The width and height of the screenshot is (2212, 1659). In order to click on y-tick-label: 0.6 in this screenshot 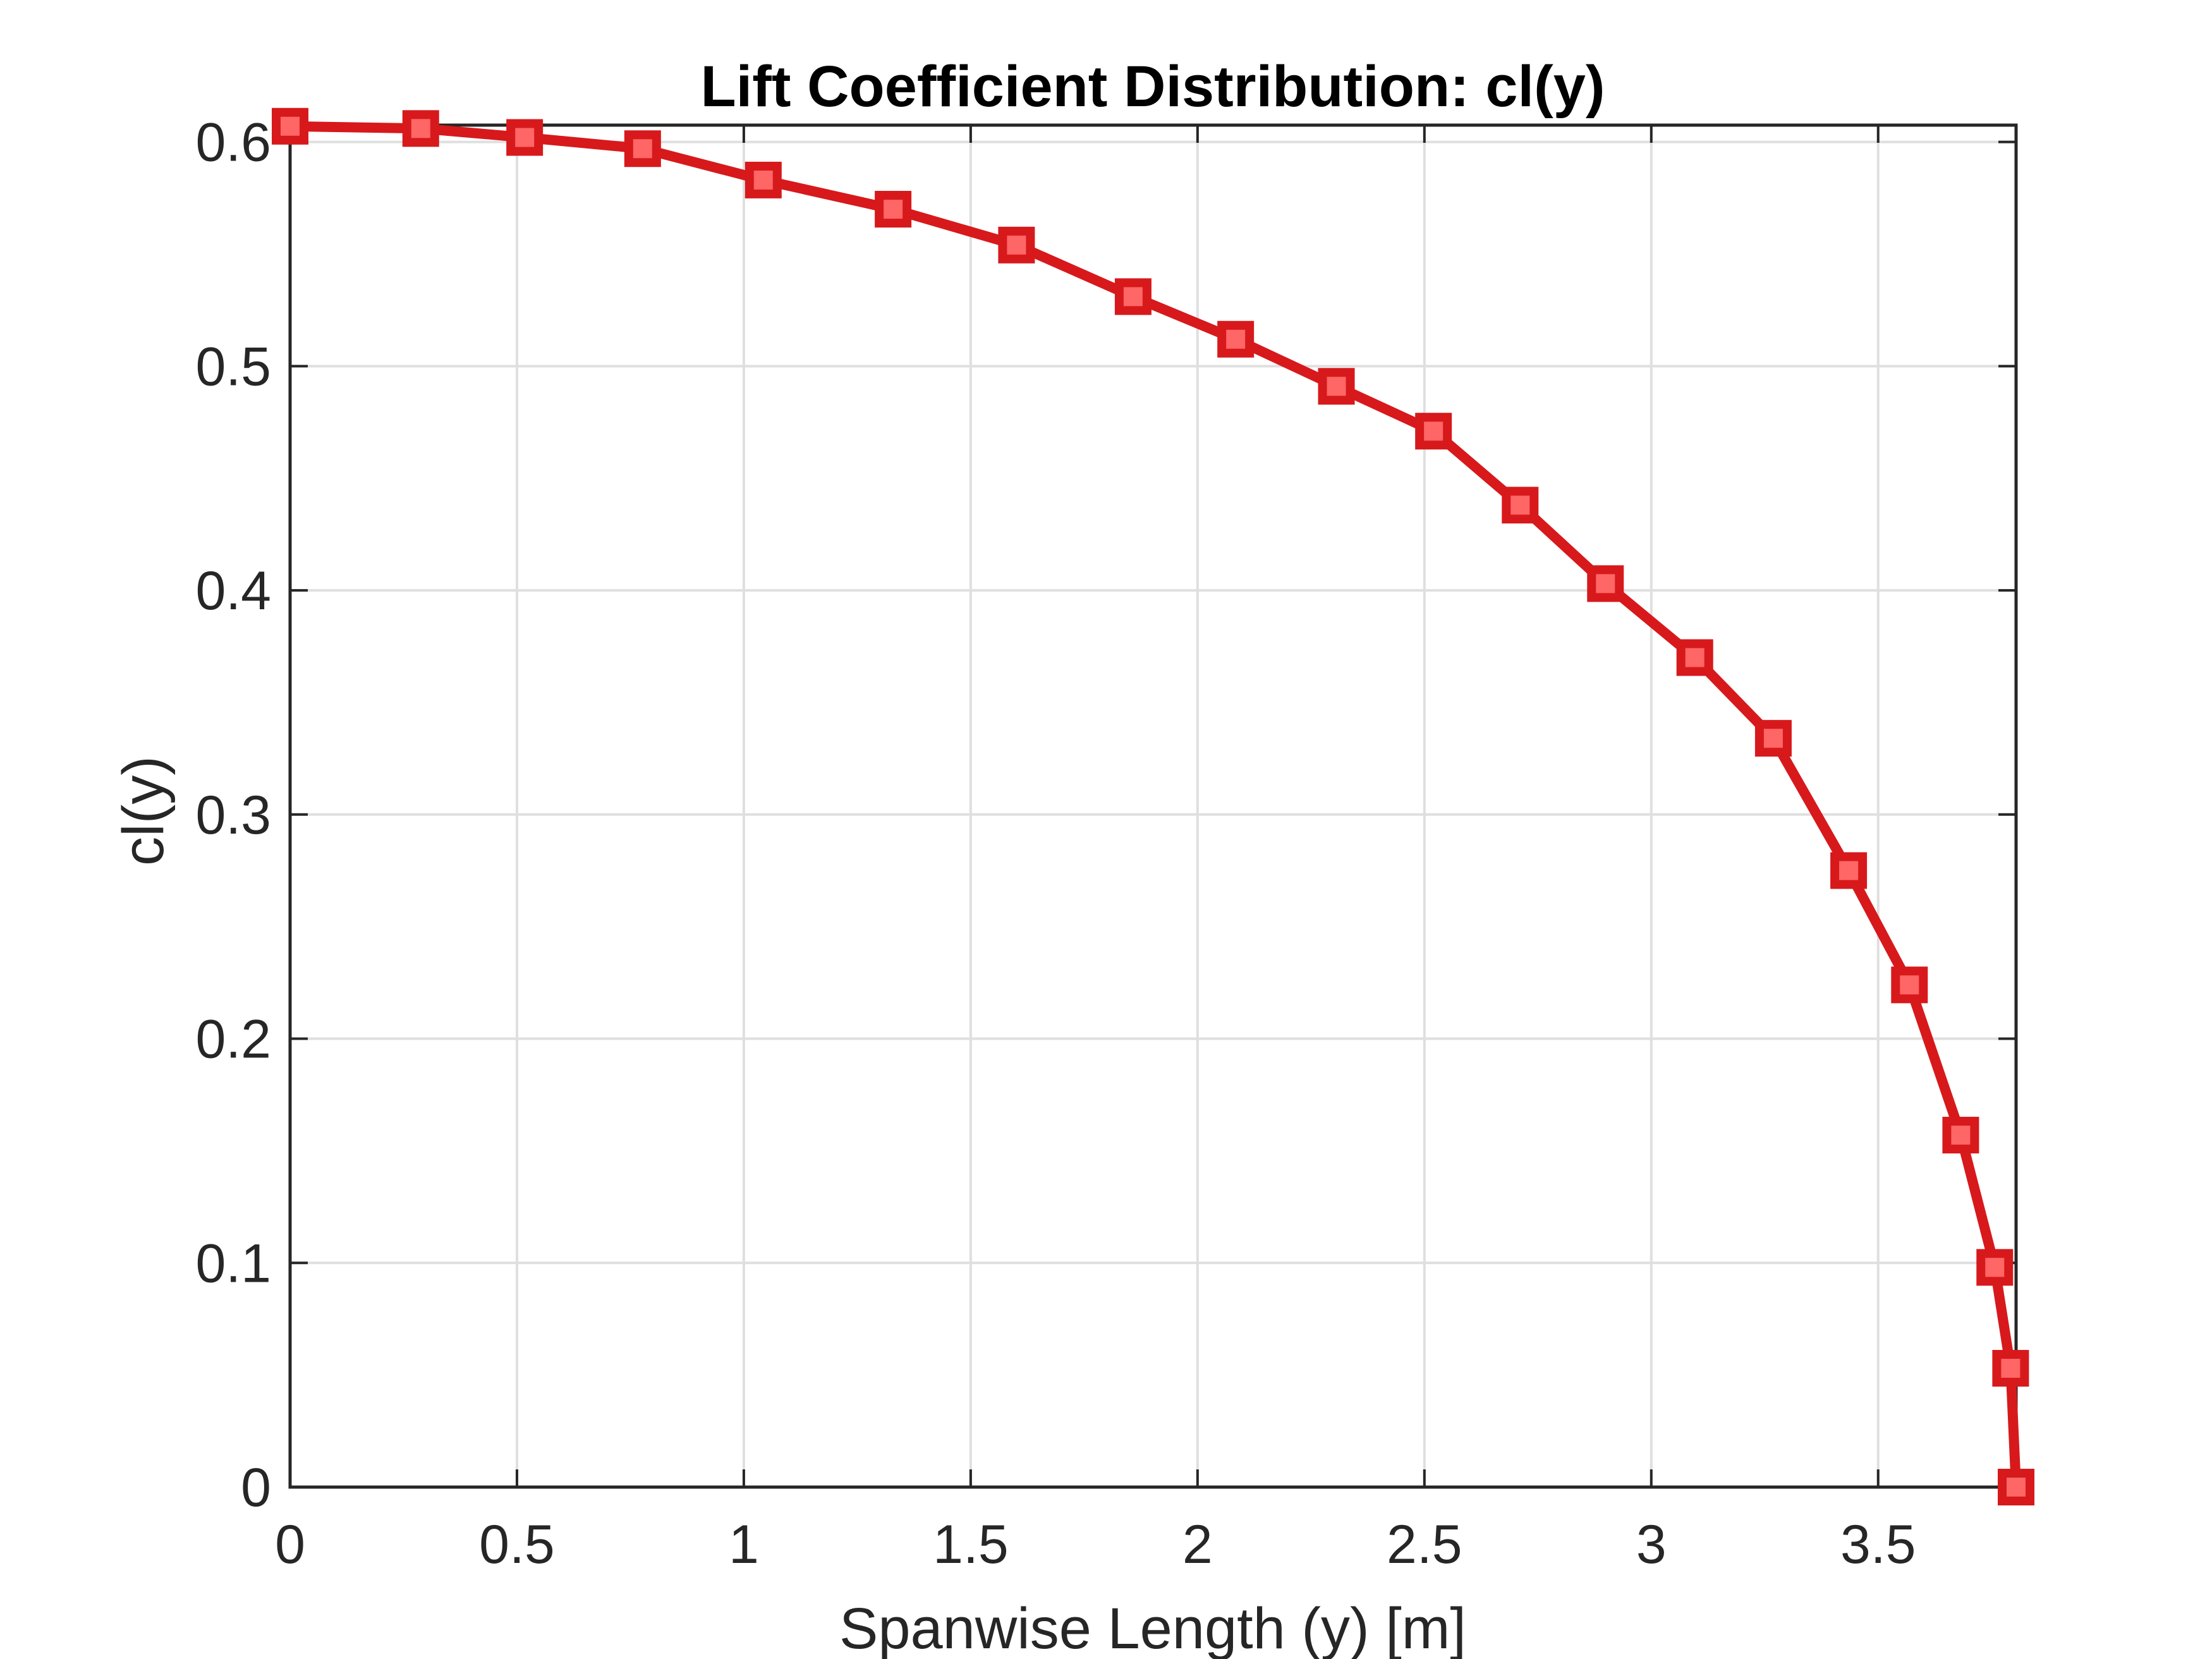, I will do `click(233, 142)`.